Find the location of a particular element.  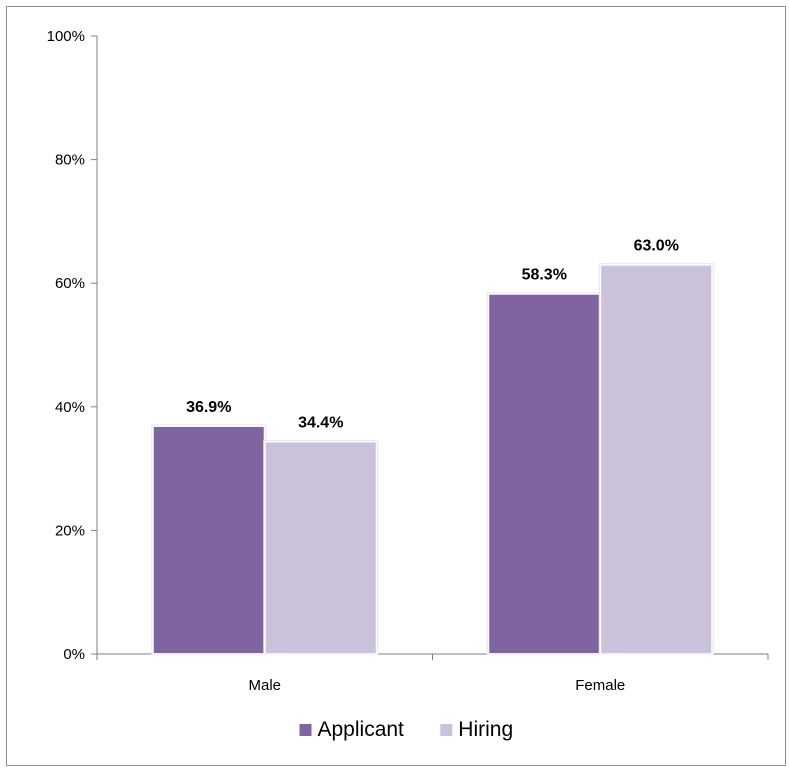

data-label: 36.9% is located at coordinates (208, 407).